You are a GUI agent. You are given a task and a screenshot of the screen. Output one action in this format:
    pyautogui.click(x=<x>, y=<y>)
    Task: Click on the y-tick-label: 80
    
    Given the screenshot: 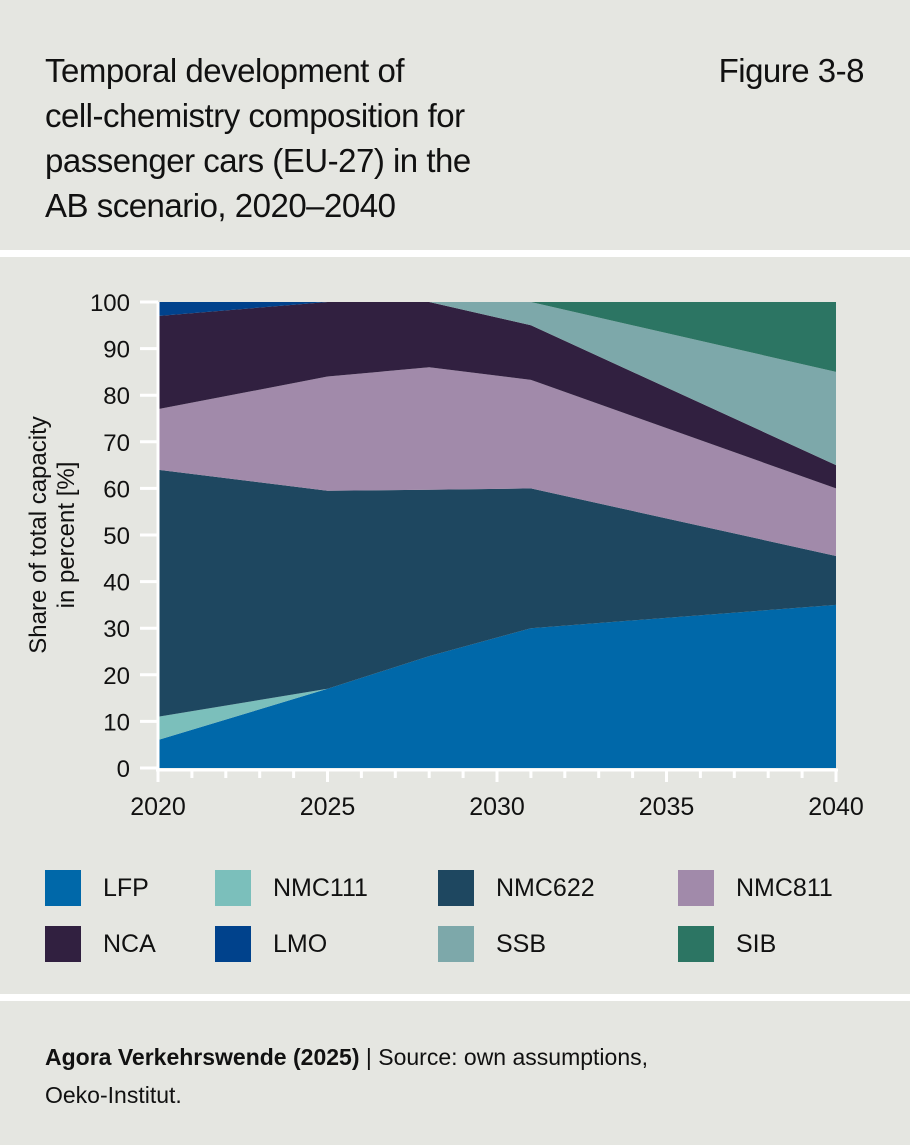 What is the action you would take?
    pyautogui.click(x=116, y=396)
    